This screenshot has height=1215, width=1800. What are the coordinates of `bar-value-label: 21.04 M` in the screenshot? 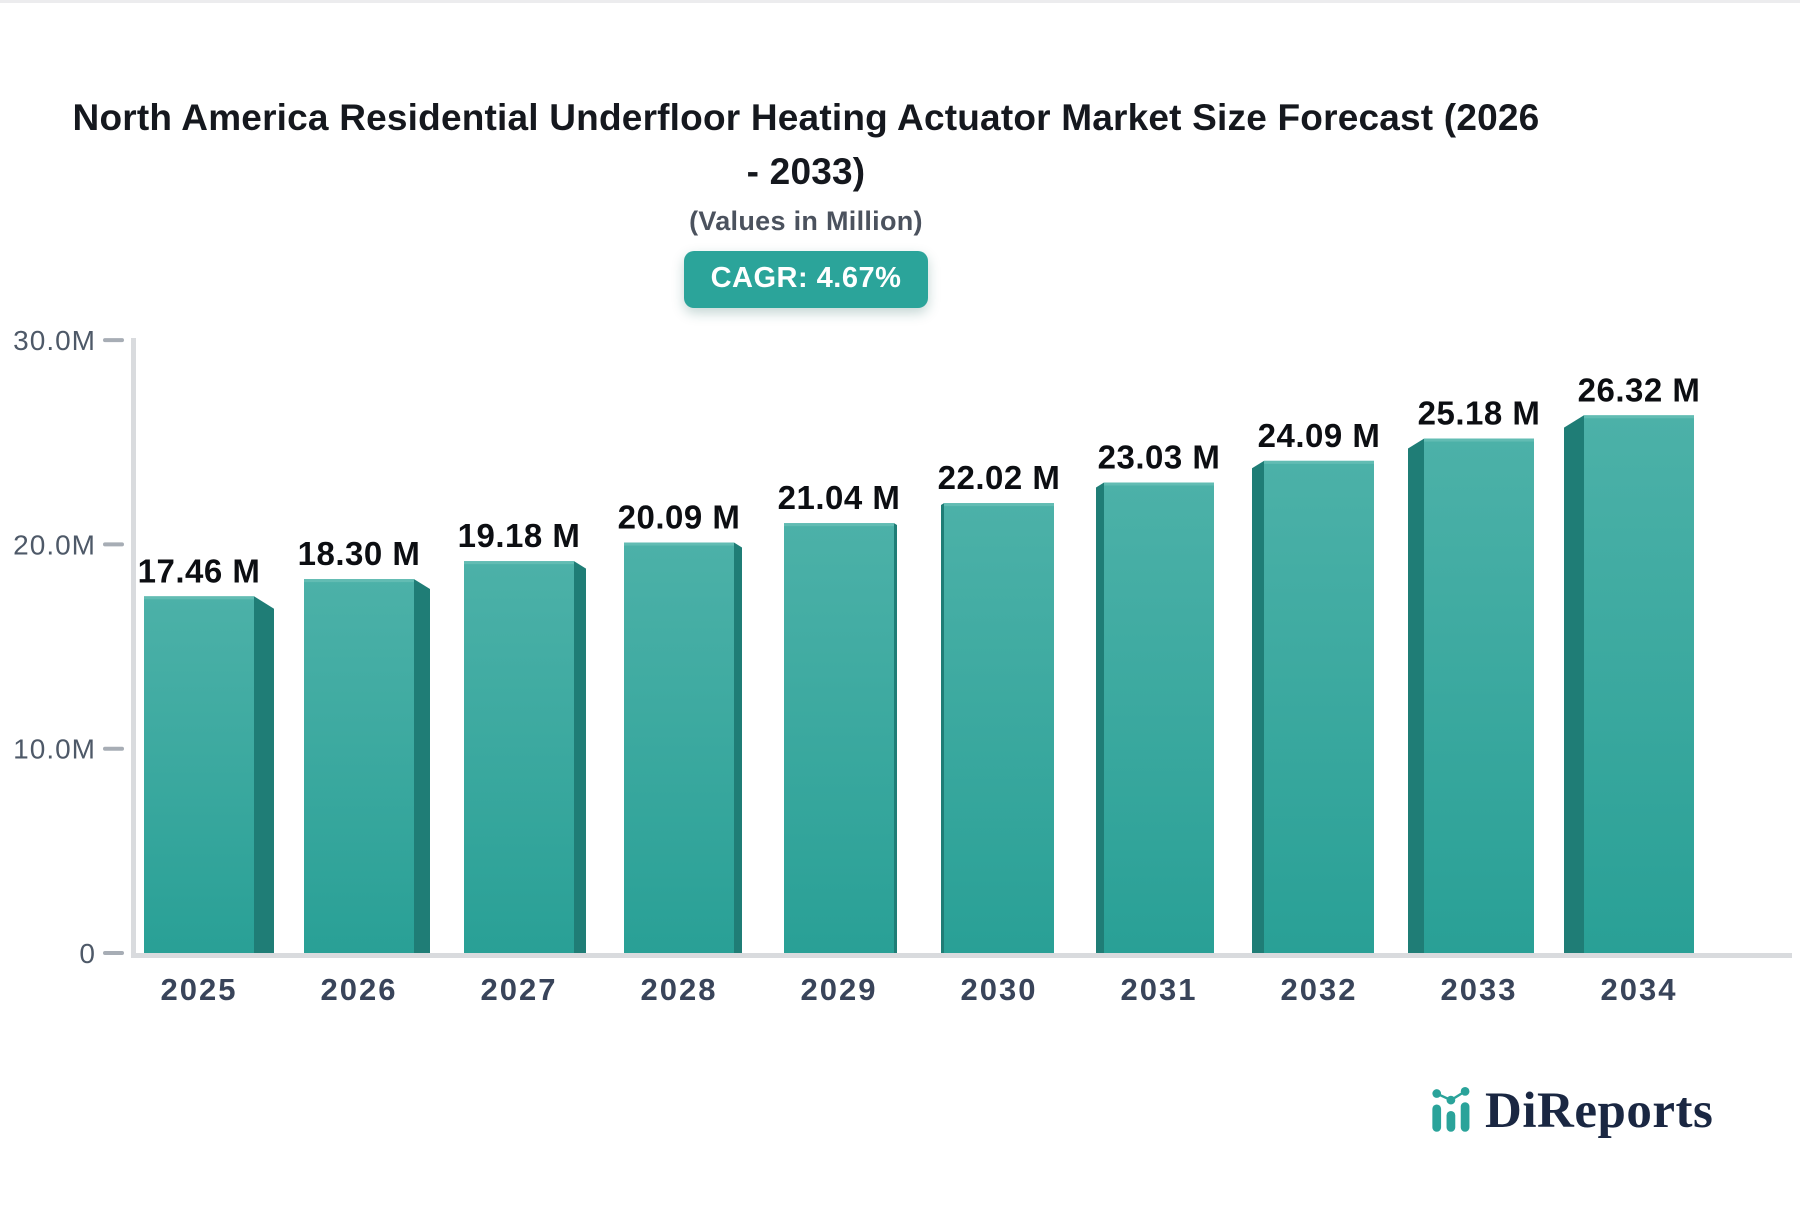 It's located at (839, 497).